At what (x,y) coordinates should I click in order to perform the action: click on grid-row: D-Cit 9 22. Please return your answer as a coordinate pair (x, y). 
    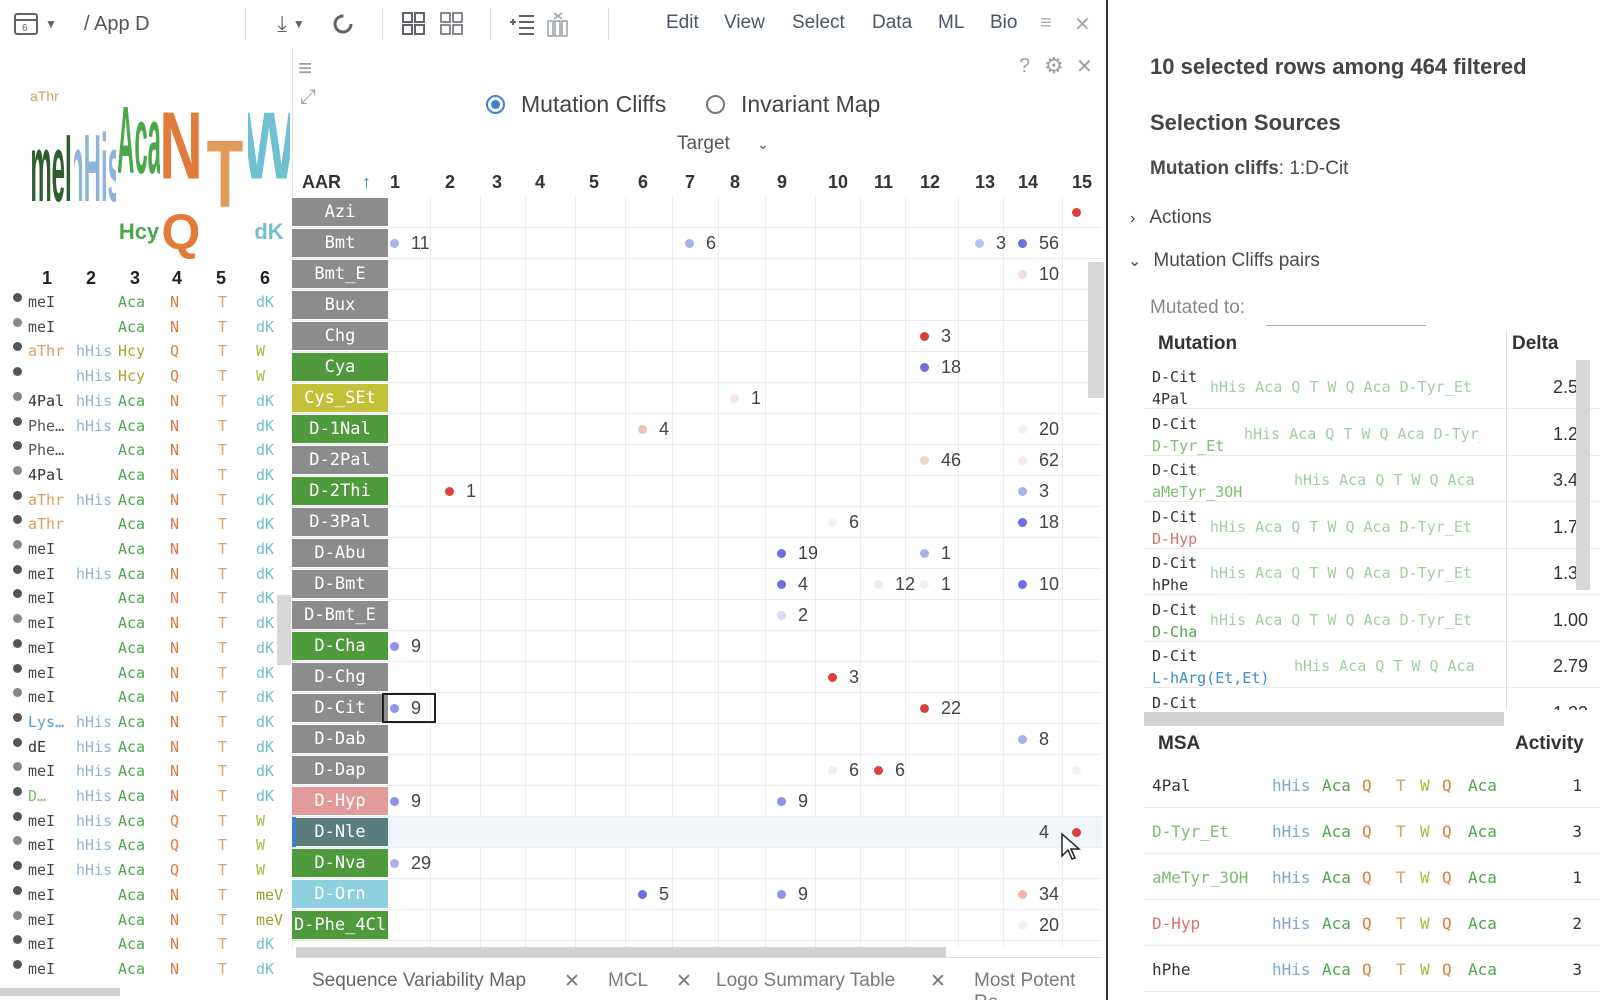
    Looking at the image, I should click on (697, 708).